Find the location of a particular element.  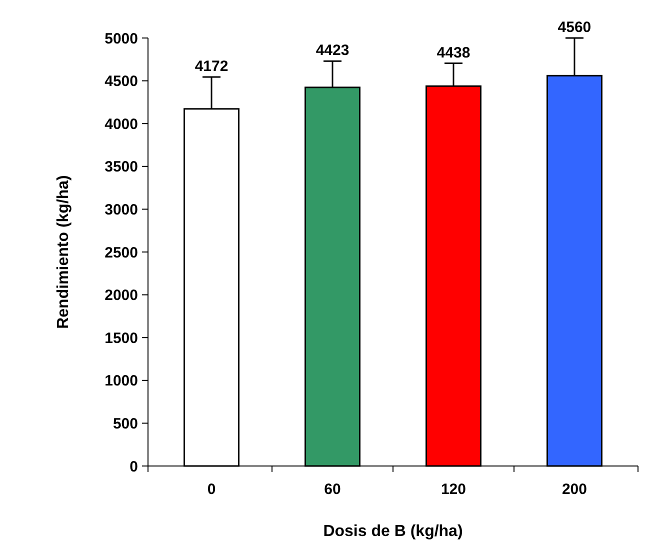

x-tick-label: 60 is located at coordinates (332, 489).